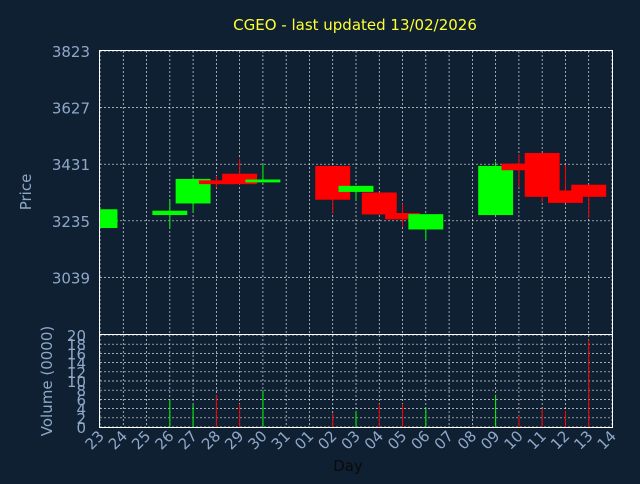 This screenshot has height=484, width=640. Describe the element at coordinates (81, 391) in the screenshot. I see `volume-tick-label: 8` at that location.